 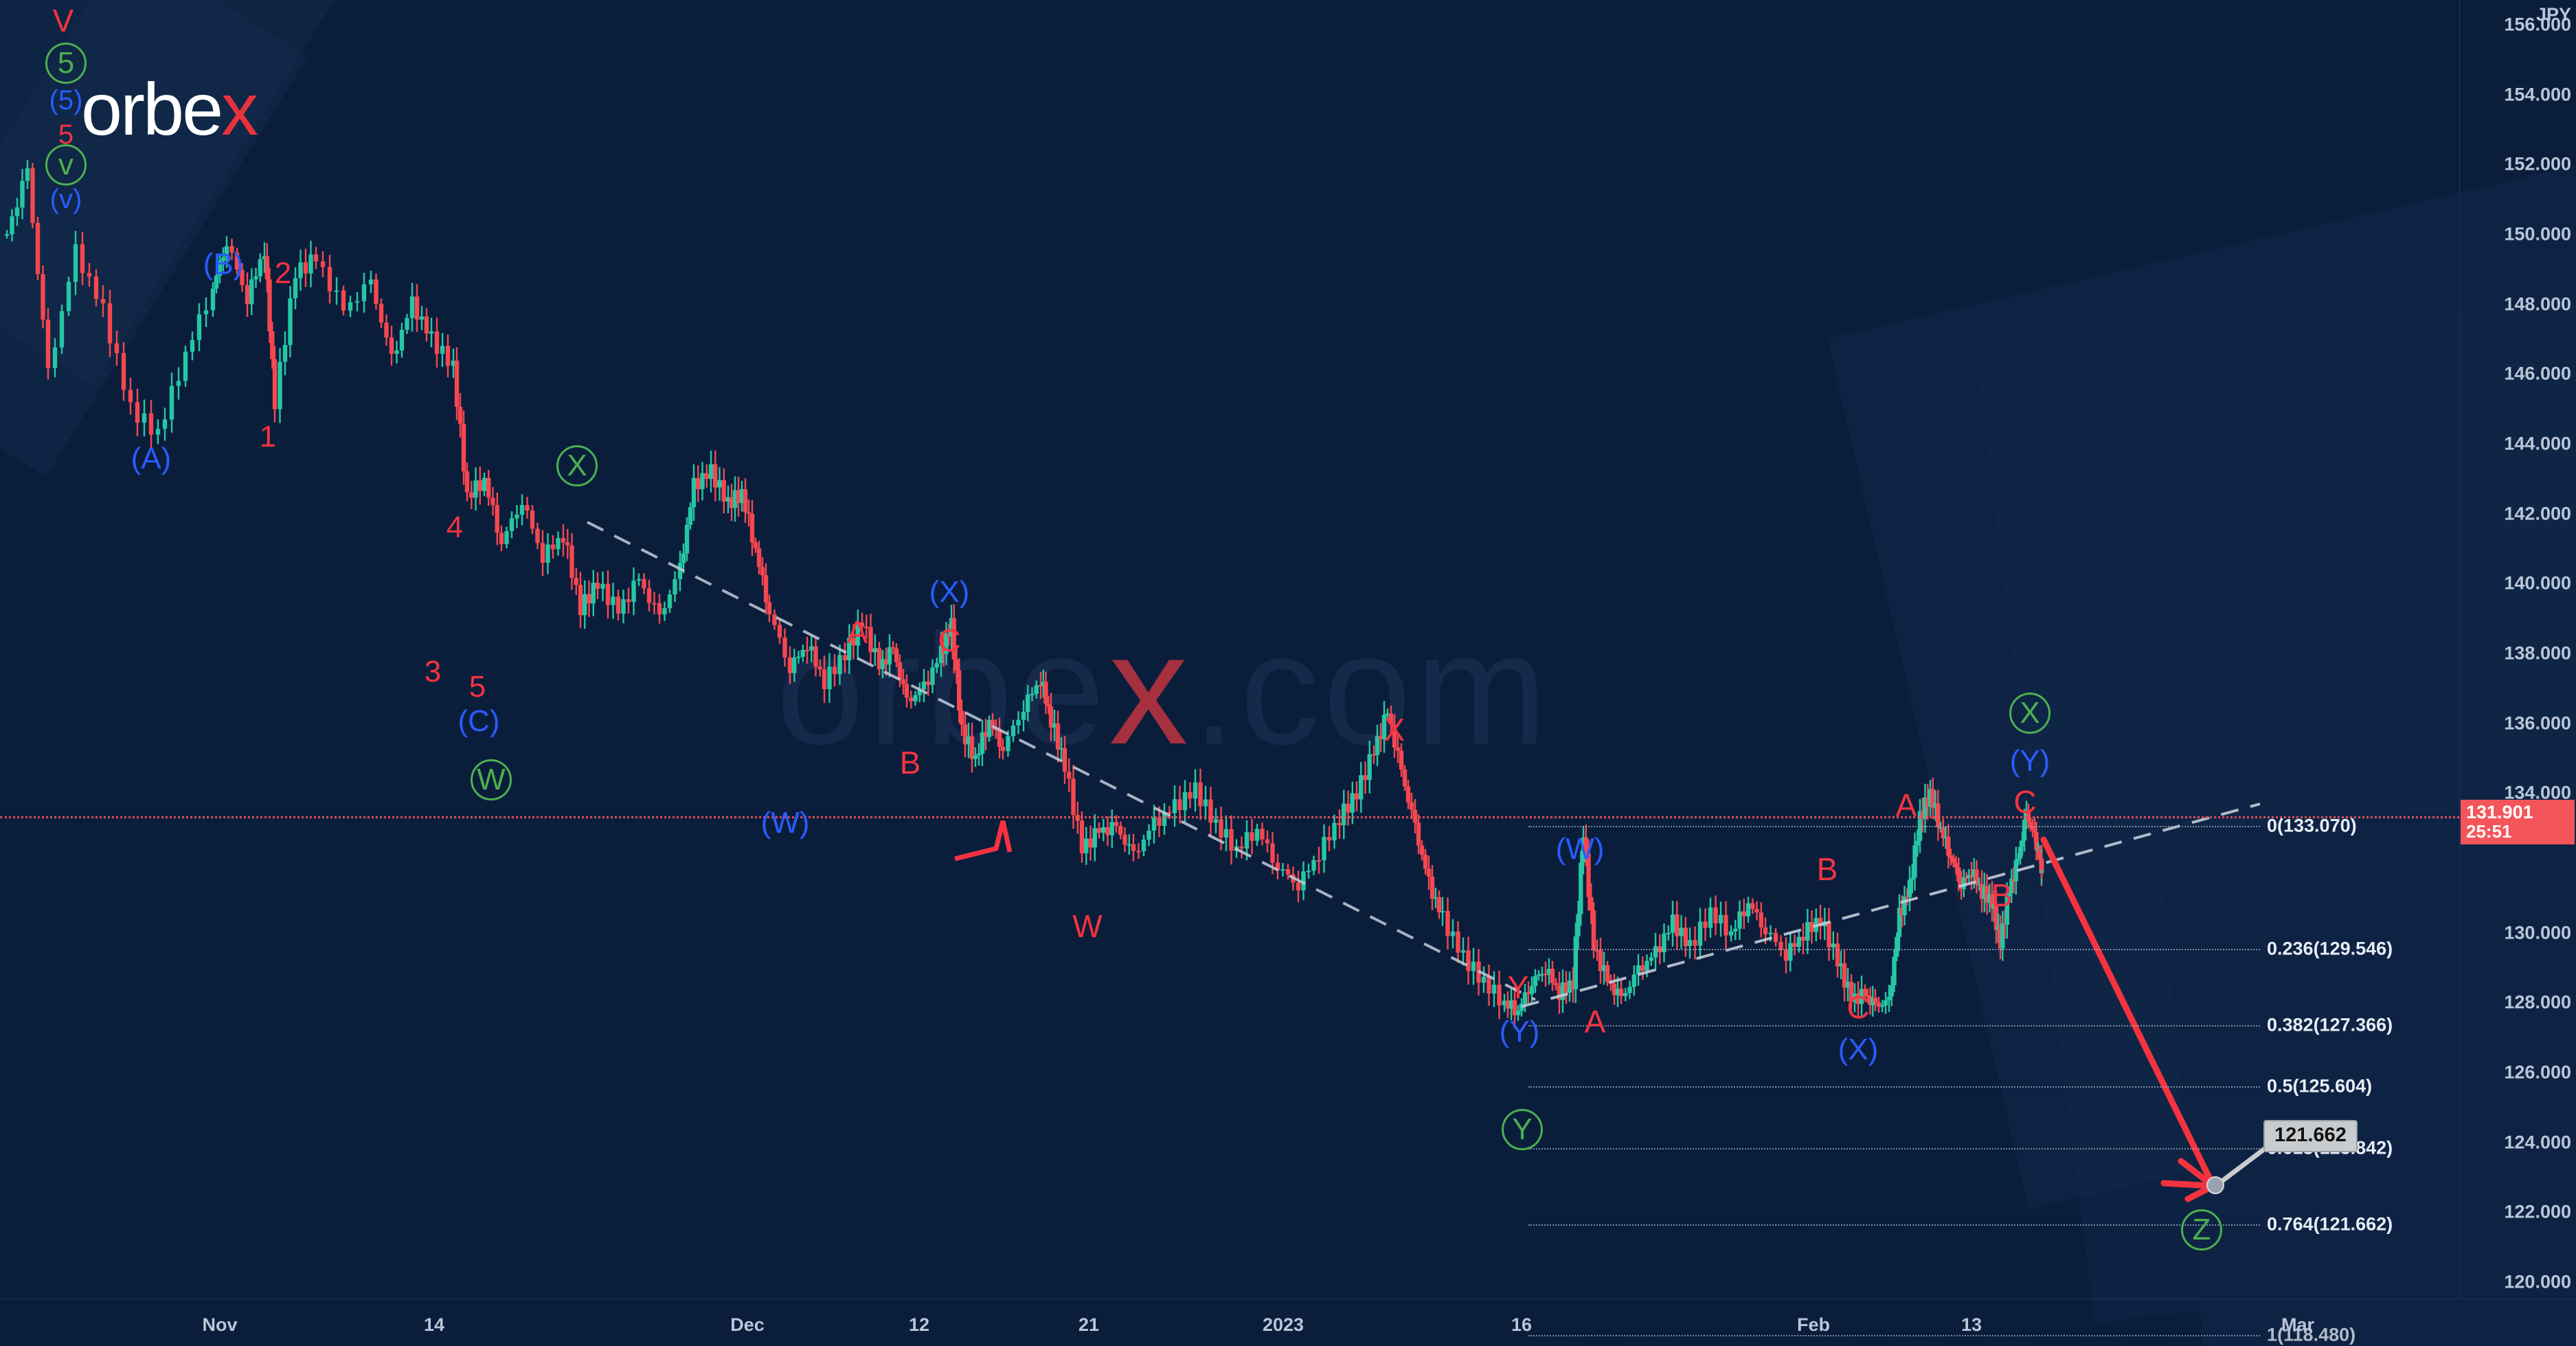 I want to click on time-axis: Nov 14 Dec 12 21 2023 16 Feb 13 Mar, so click(x=1288, y=1322).